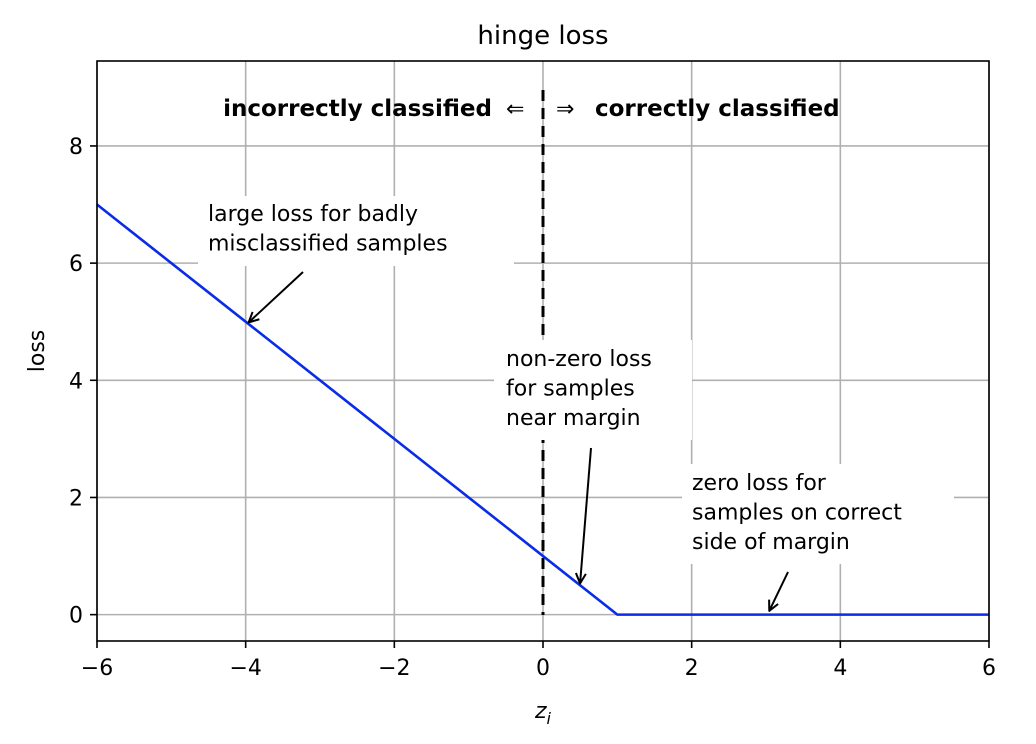 Image resolution: width=1036 pixels, height=744 pixels. Describe the element at coordinates (313, 214) in the screenshot. I see `annotation-text-line: large loss for badly` at that location.